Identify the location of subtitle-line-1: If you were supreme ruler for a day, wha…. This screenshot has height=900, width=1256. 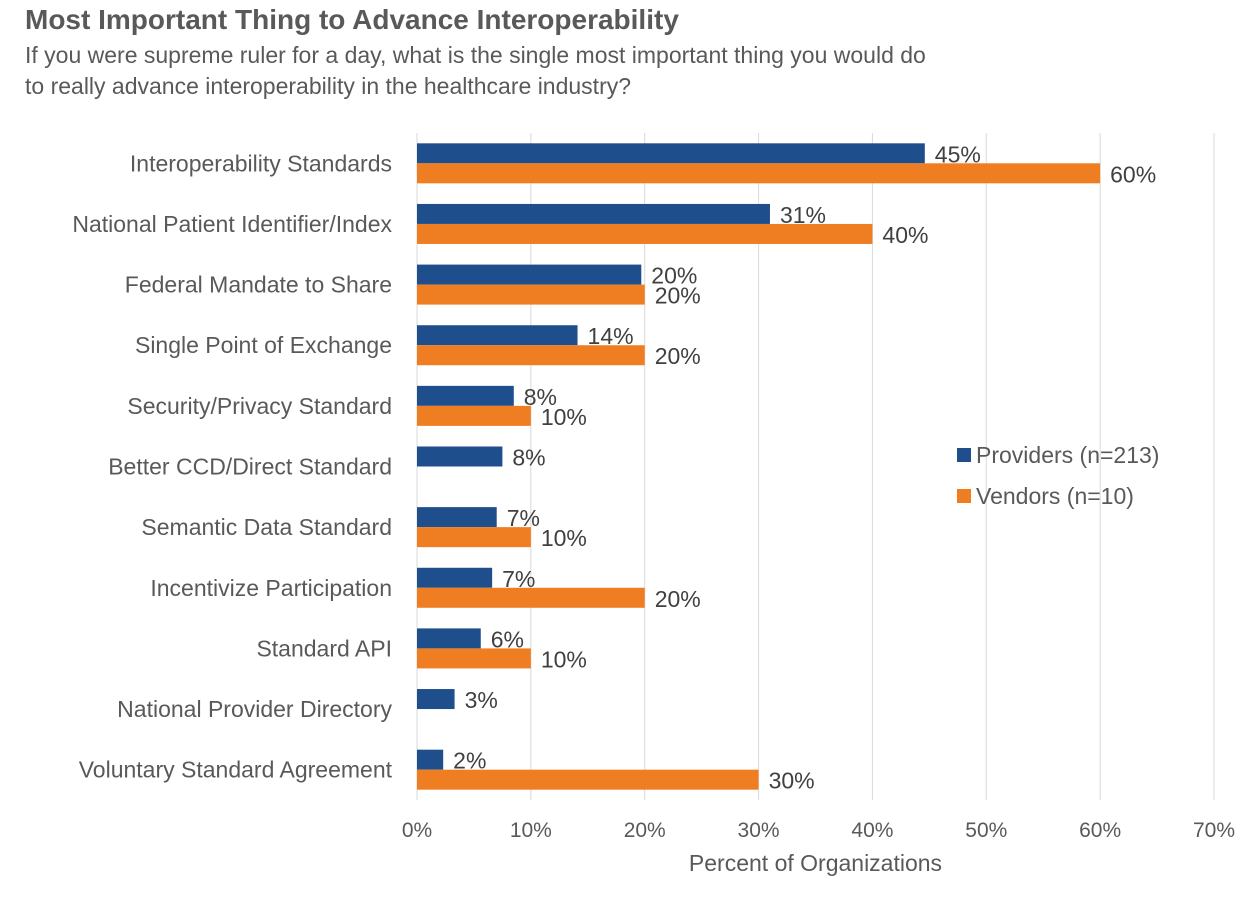
(475, 55).